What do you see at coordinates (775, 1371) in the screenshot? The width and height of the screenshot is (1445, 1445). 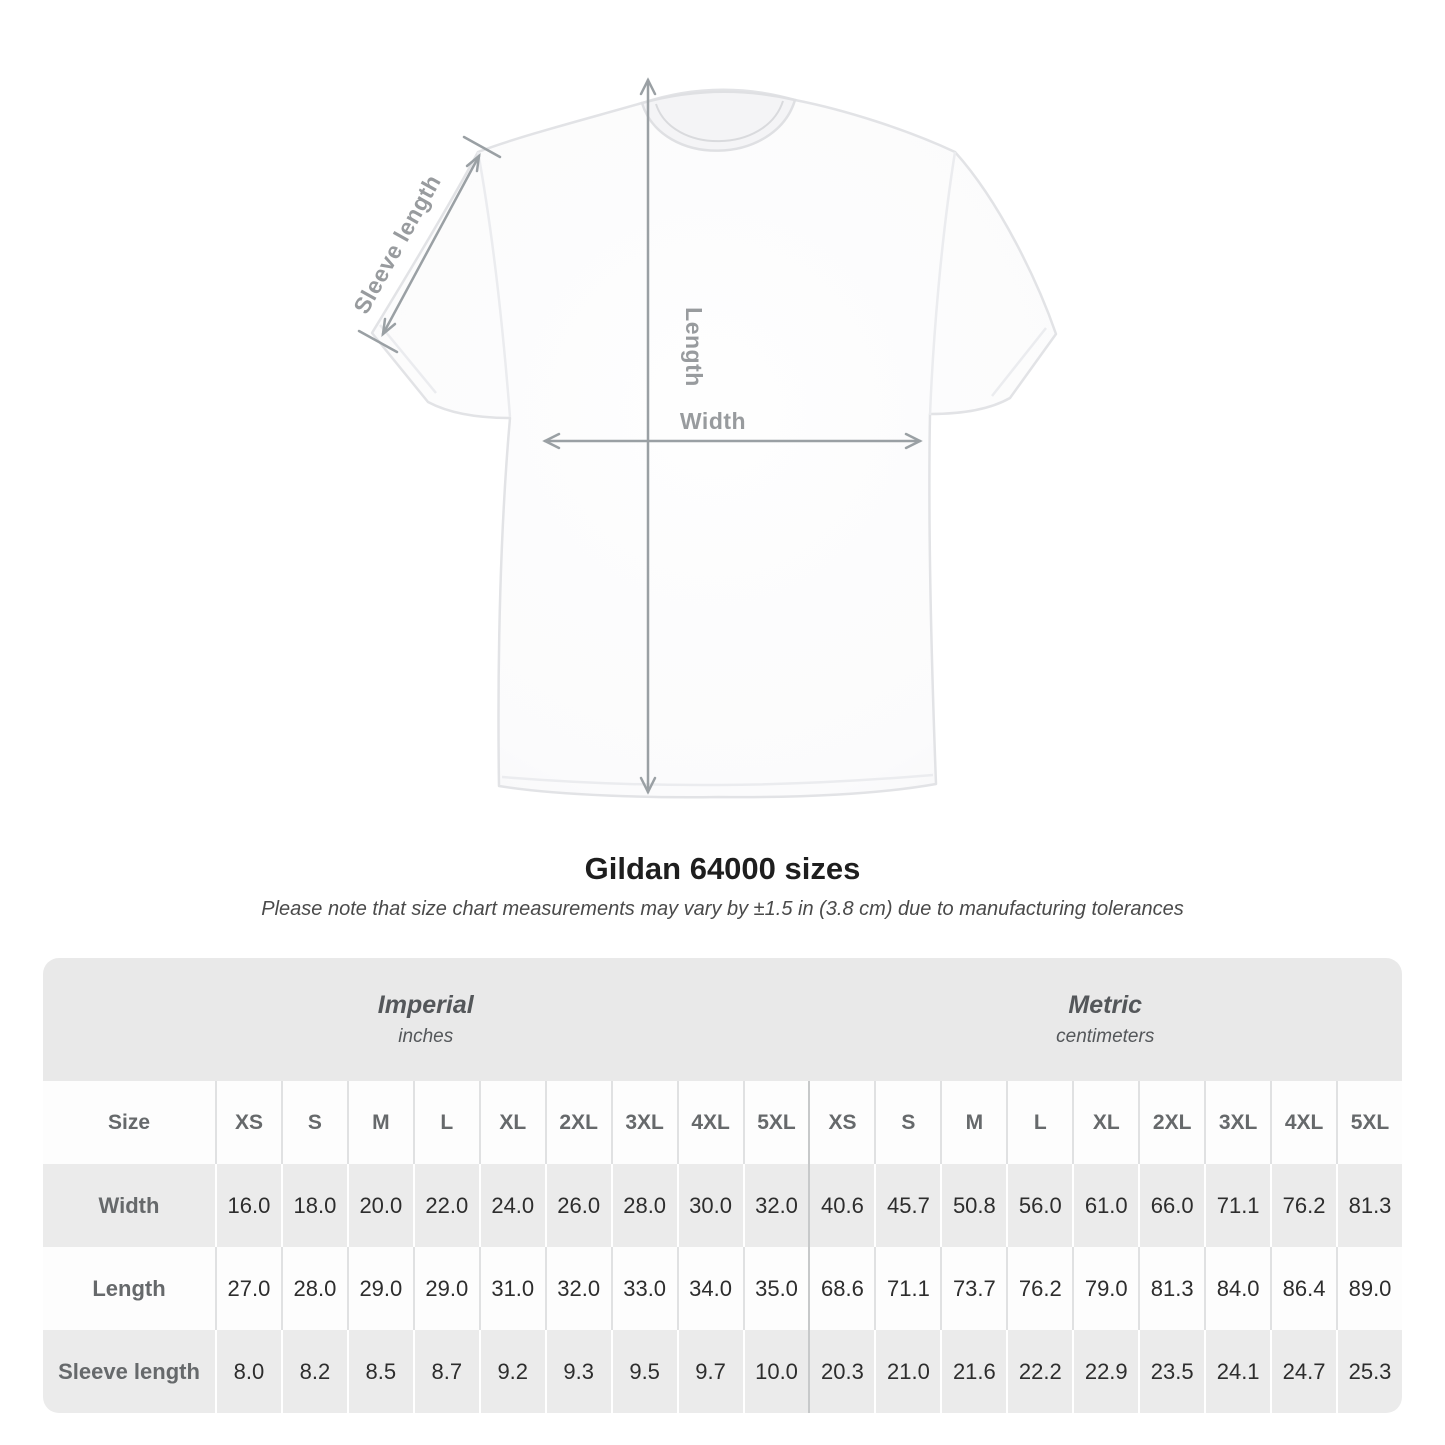 I see `table-row-3-cell: 10.0` at bounding box center [775, 1371].